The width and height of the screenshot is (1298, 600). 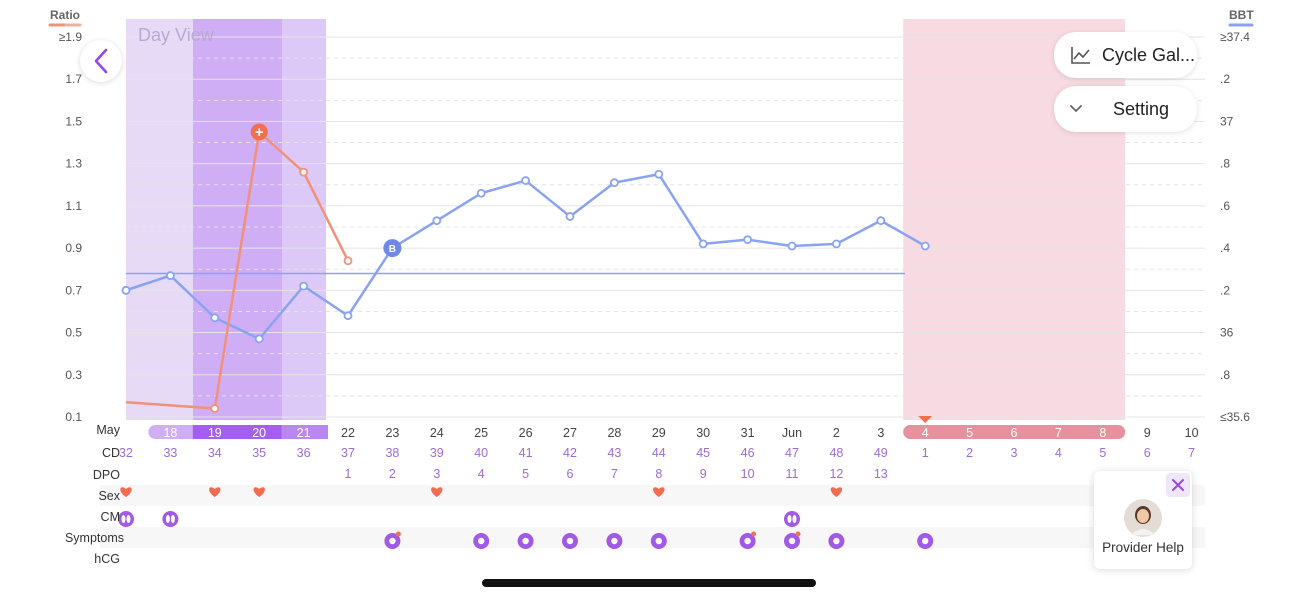 What do you see at coordinates (881, 474) in the screenshot?
I see `dpo-value: 13` at bounding box center [881, 474].